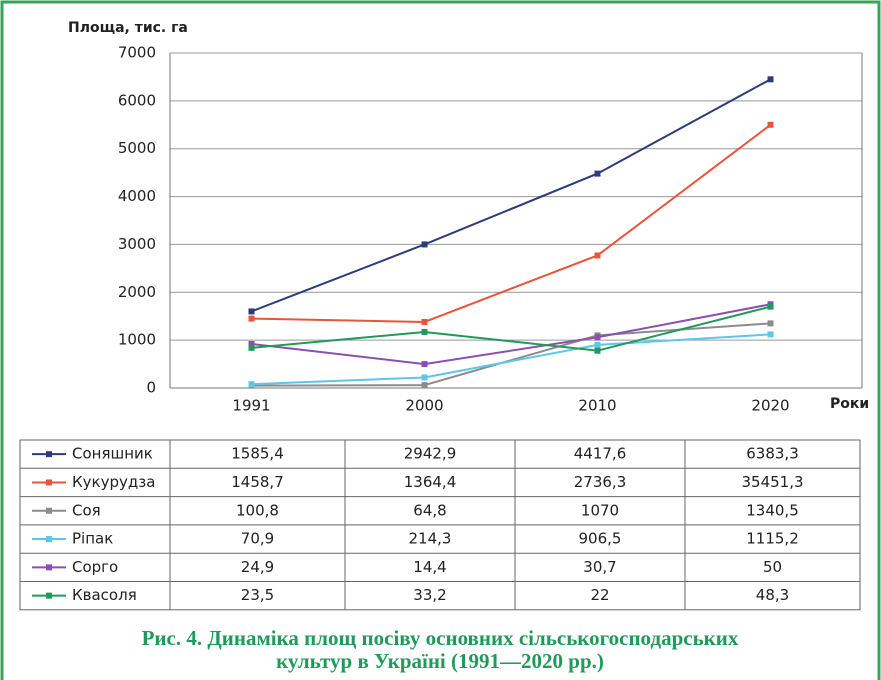 Image resolution: width=881 pixels, height=680 pixels. Describe the element at coordinates (137, 196) in the screenshot. I see `y-tick-label: 4000` at that location.